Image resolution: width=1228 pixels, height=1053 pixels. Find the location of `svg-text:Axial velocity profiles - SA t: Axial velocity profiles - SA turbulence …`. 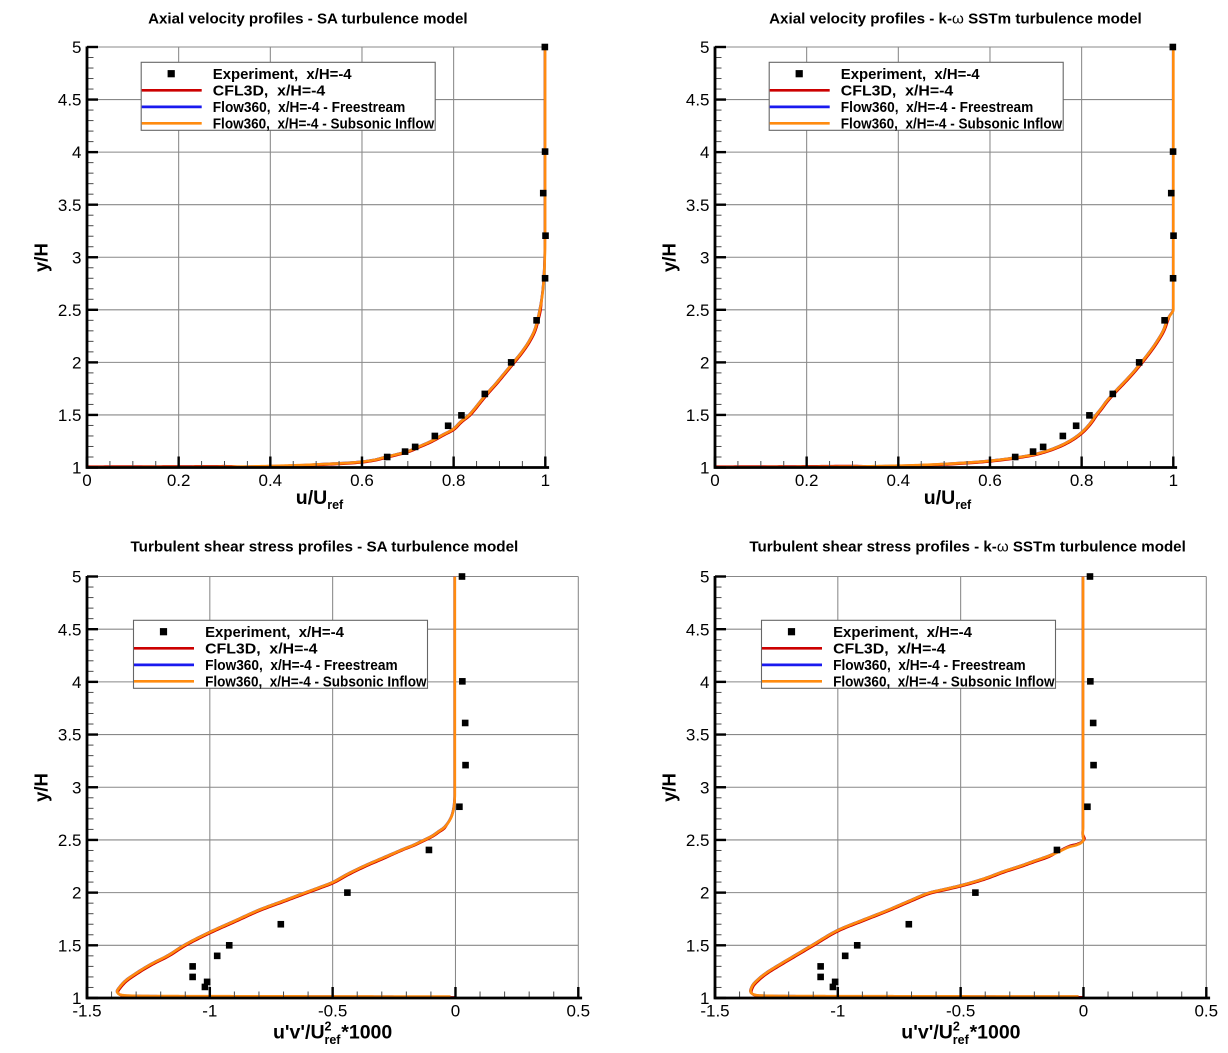

svg-text:Axial velocity profiles - SA t: Axial velocity profiles - SA turbulence … is located at coordinates (308, 19).